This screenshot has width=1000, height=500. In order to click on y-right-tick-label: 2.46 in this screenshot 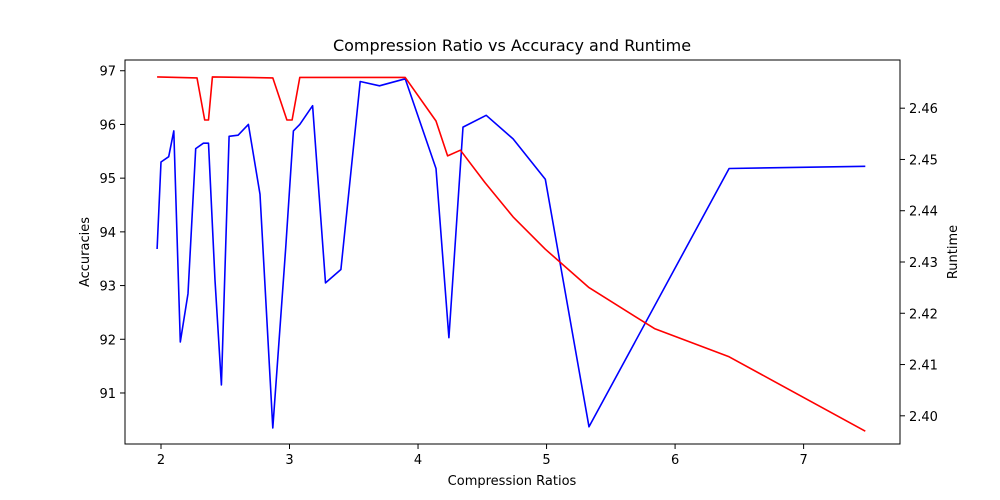, I will do `click(923, 109)`.